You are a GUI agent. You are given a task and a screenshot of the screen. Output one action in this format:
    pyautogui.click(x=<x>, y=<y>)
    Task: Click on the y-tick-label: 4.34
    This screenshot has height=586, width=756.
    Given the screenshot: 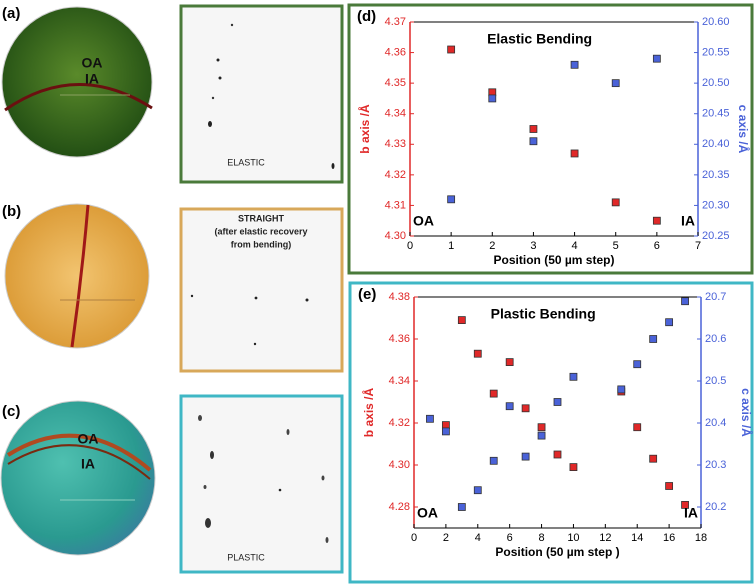 What is the action you would take?
    pyautogui.click(x=395, y=114)
    